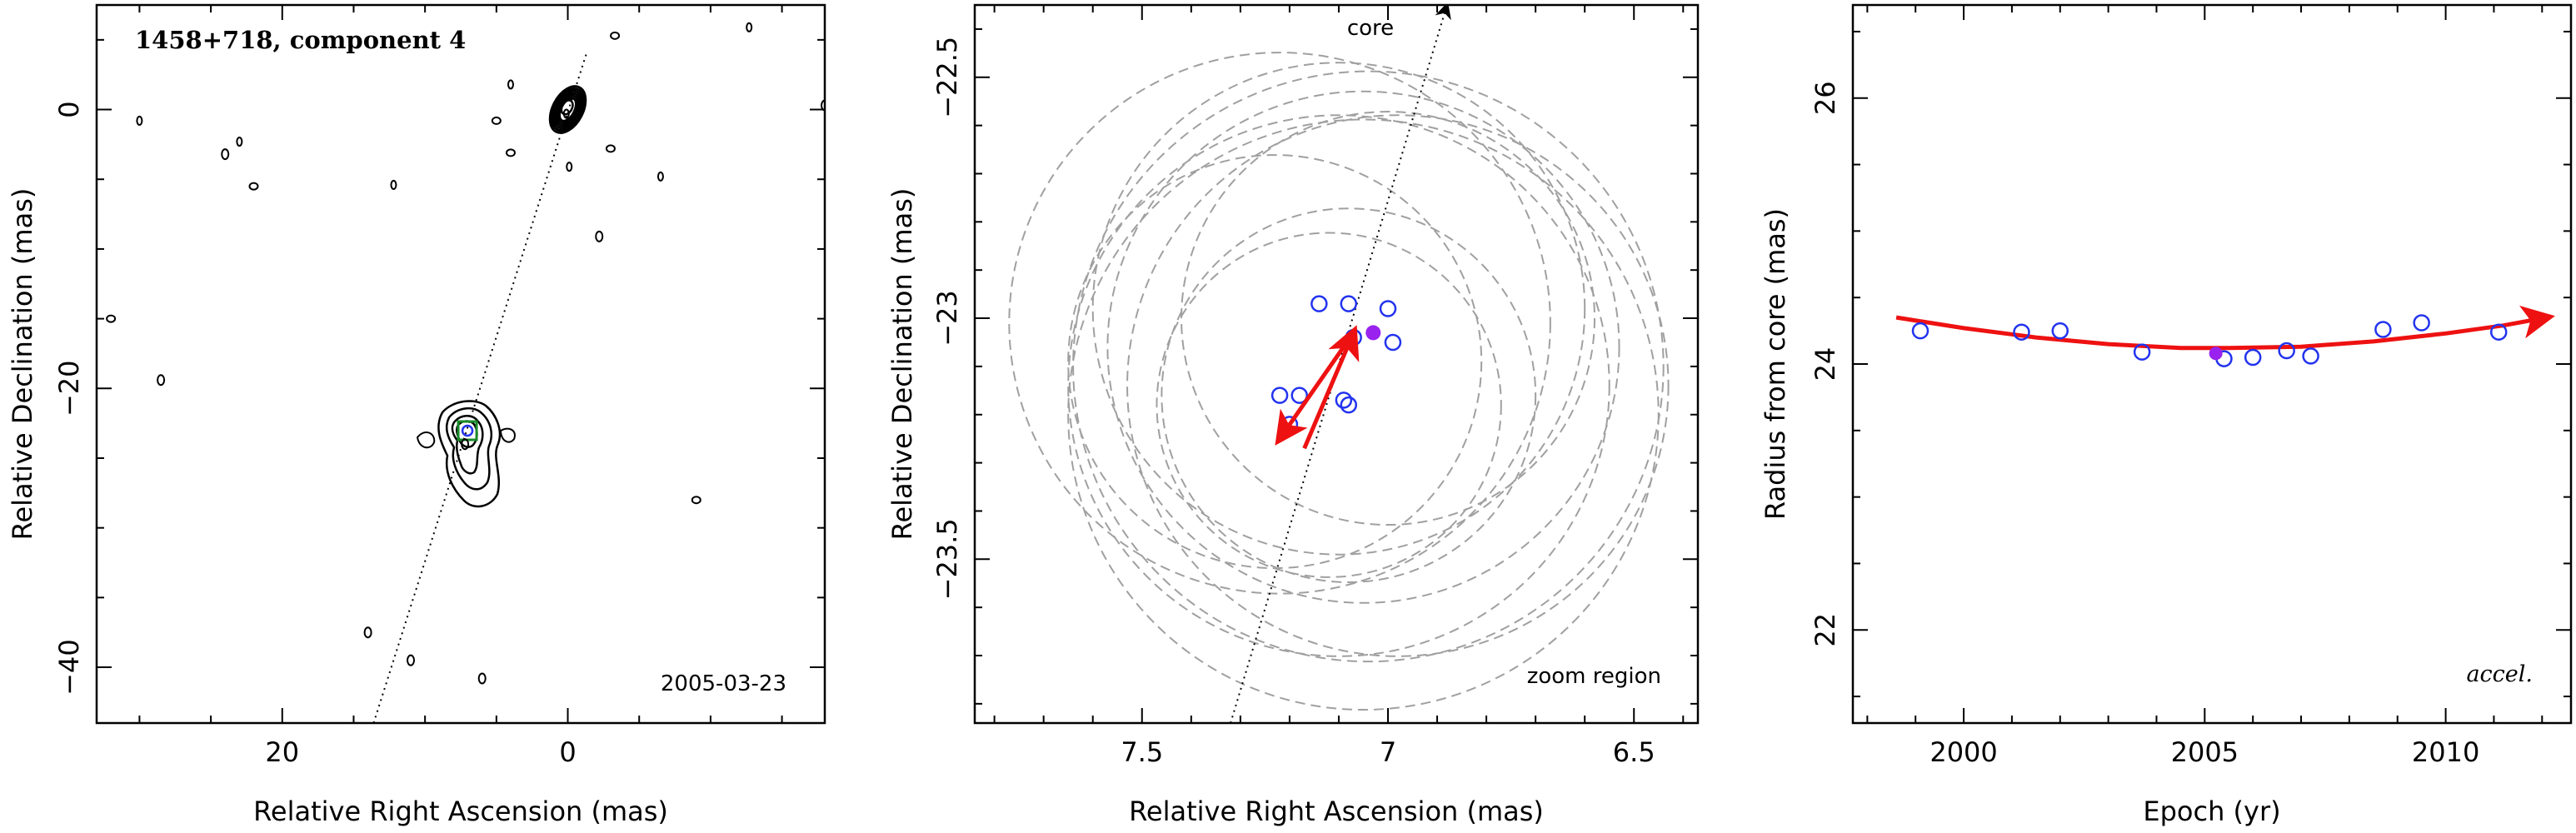  I want to click on component-marker-circle, so click(467, 430).